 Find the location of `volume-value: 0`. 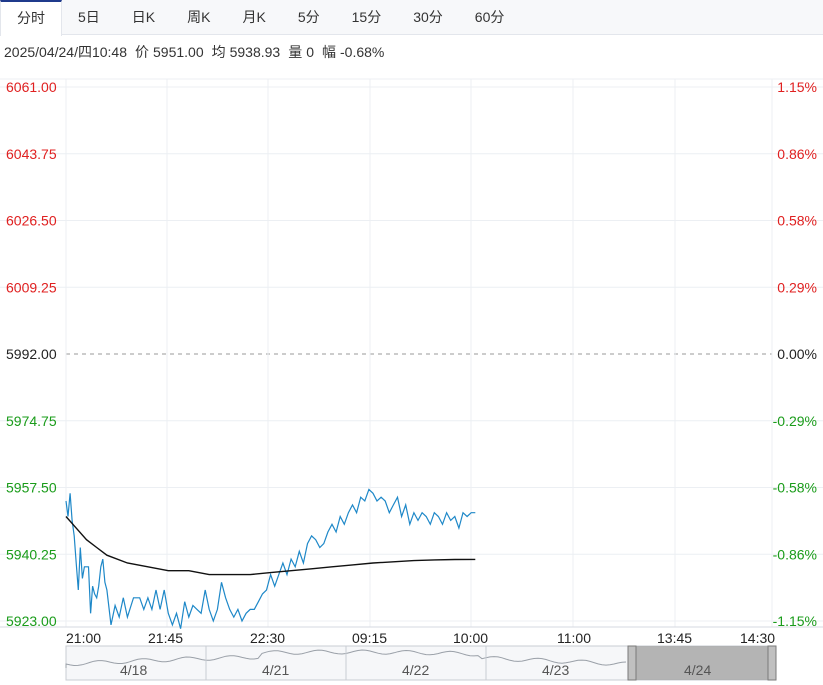

volume-value: 0 is located at coordinates (310, 52).